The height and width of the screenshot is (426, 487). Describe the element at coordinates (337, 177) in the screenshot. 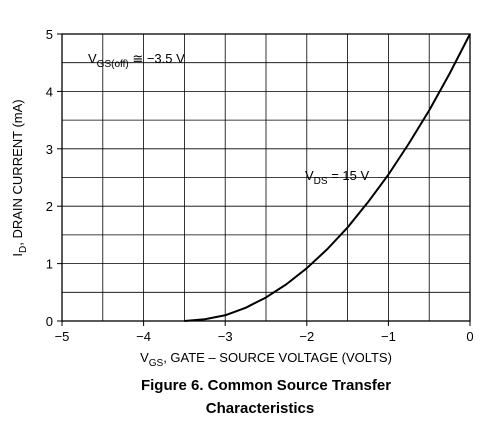

I see `annotation: VDS = 15 V` at that location.